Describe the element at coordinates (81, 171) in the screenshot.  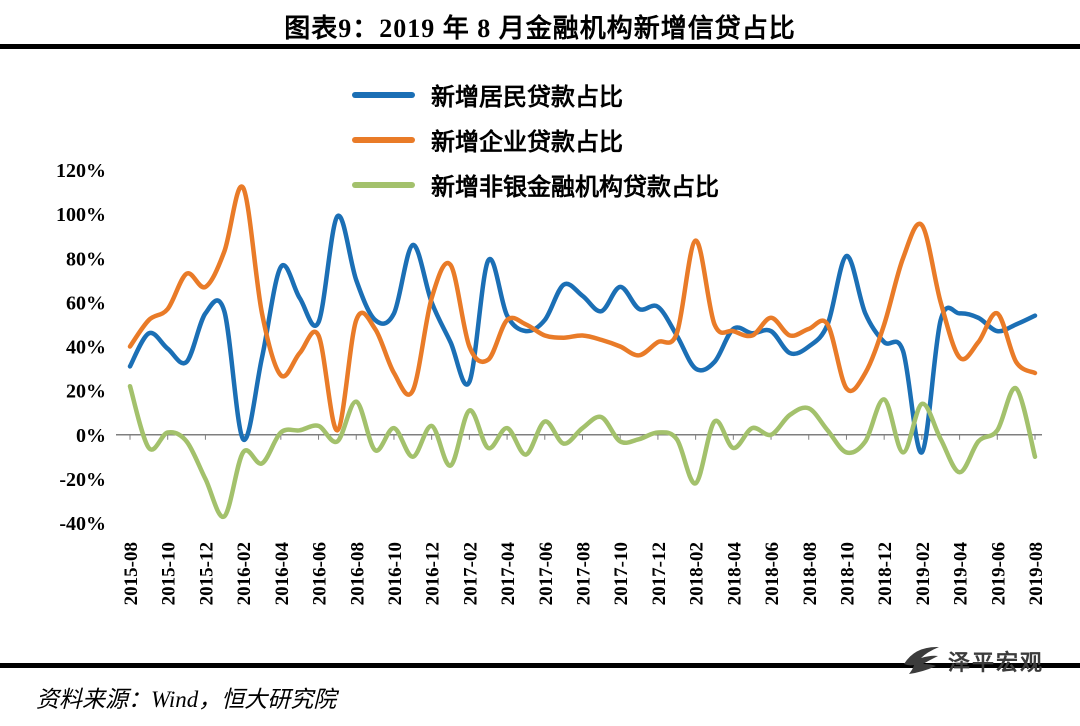
I see `svg-text: 120%` at that location.